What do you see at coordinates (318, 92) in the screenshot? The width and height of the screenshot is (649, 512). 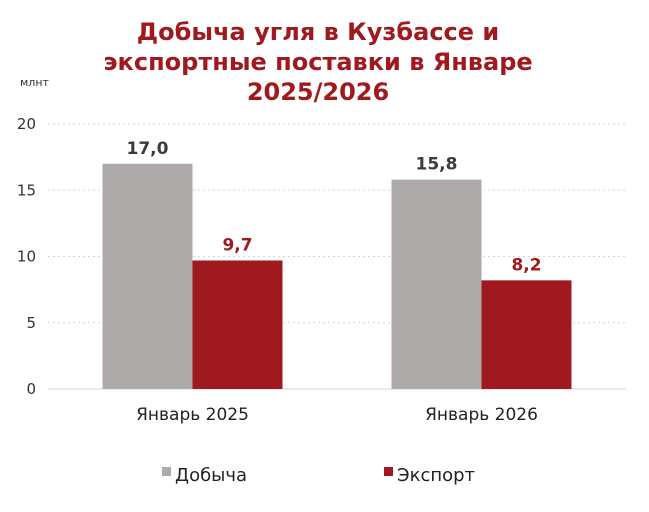 I see `chart-title-line-3: 2025/2026` at bounding box center [318, 92].